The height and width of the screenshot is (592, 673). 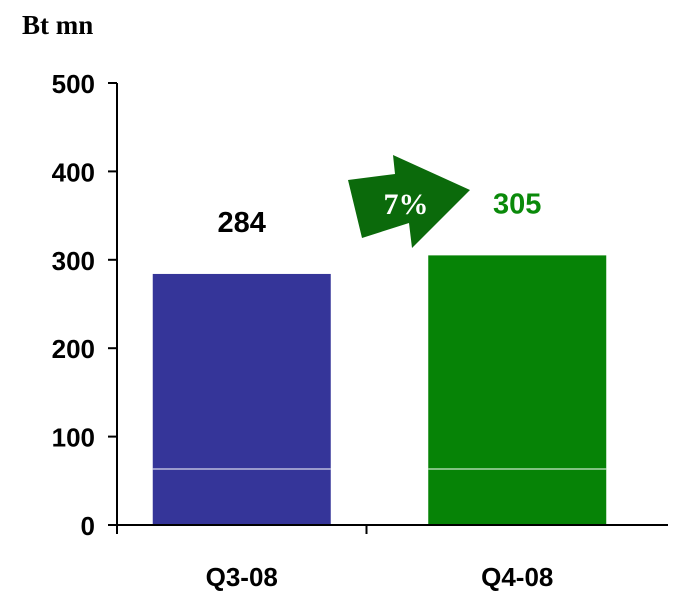 What do you see at coordinates (380, 577) in the screenshot?
I see `x-axis-labels: Q3-08 Q4-08` at bounding box center [380, 577].